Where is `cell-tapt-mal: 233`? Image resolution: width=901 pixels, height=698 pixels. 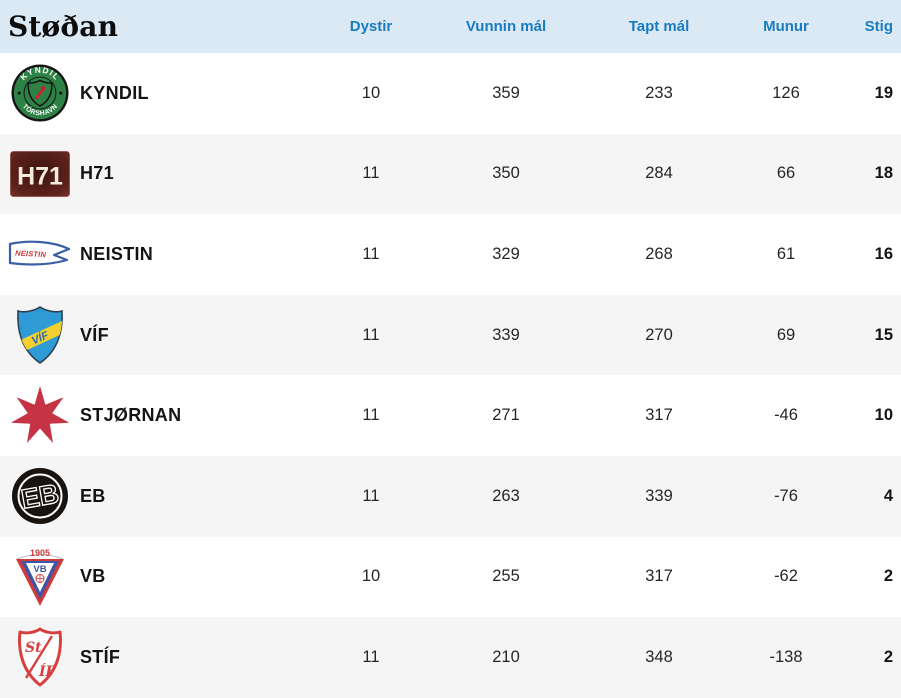
cell-tapt-mal: 233 is located at coordinates (659, 92).